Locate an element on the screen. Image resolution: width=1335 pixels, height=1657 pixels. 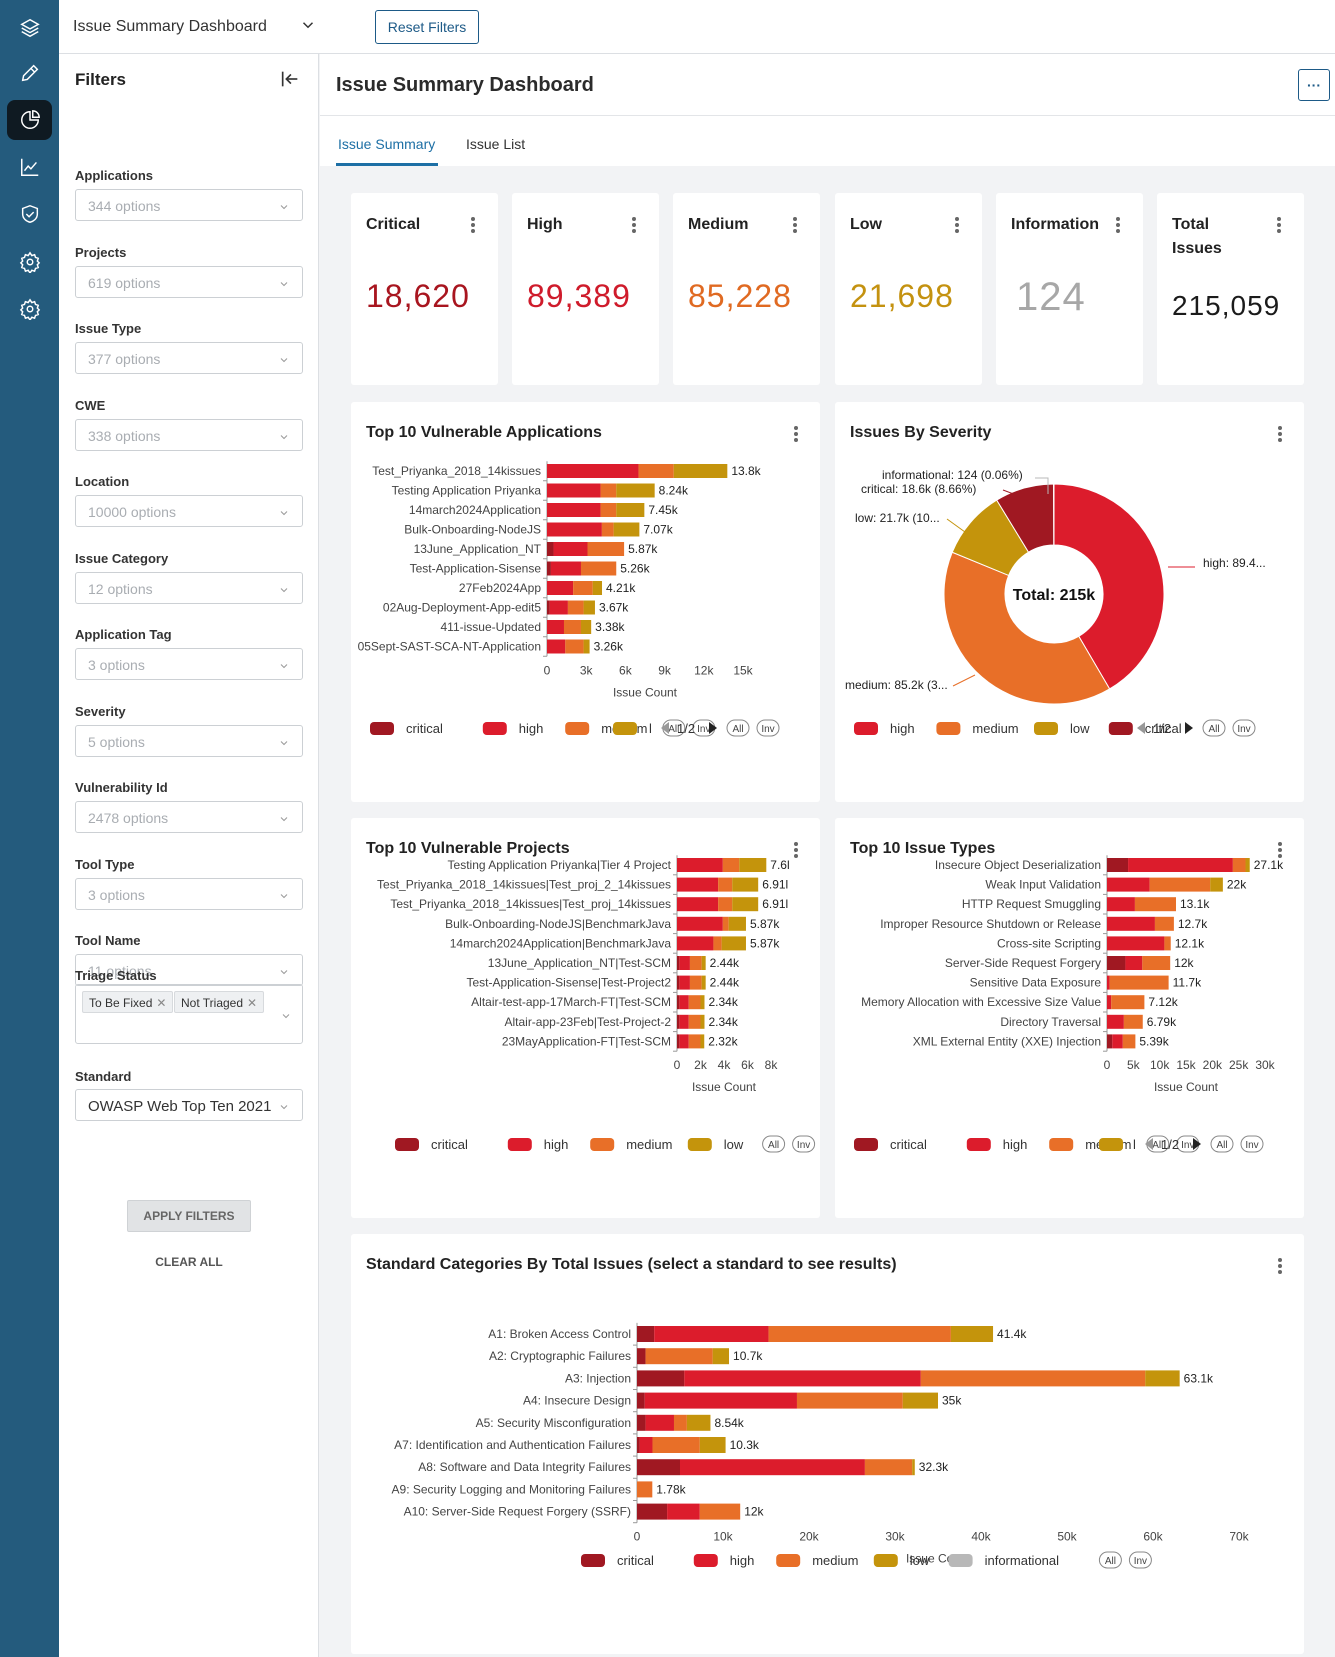
dashboard-select: Issue Summary Dashboard is located at coordinates (170, 26).